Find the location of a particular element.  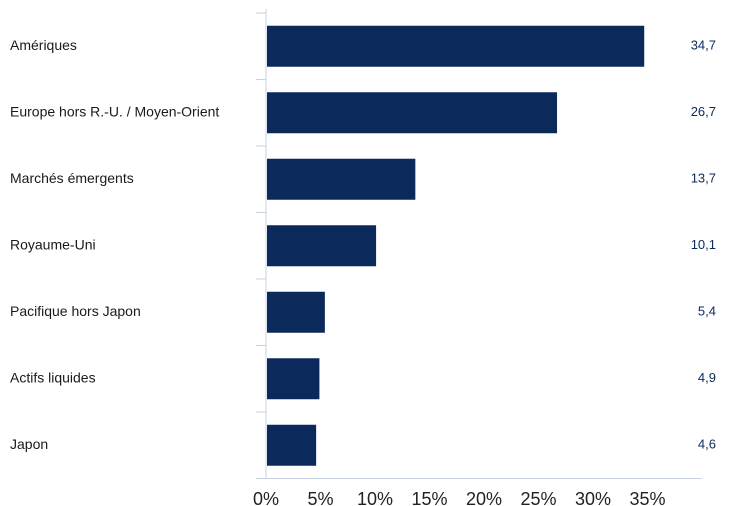

value-label: 26,7 is located at coordinates (703, 111).